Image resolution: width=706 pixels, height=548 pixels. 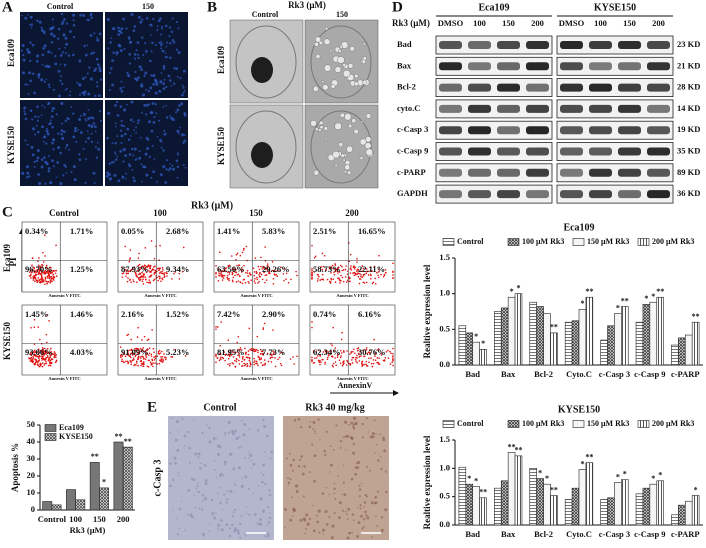 What do you see at coordinates (554, 489) in the screenshot?
I see `significance-mark: **` at bounding box center [554, 489].